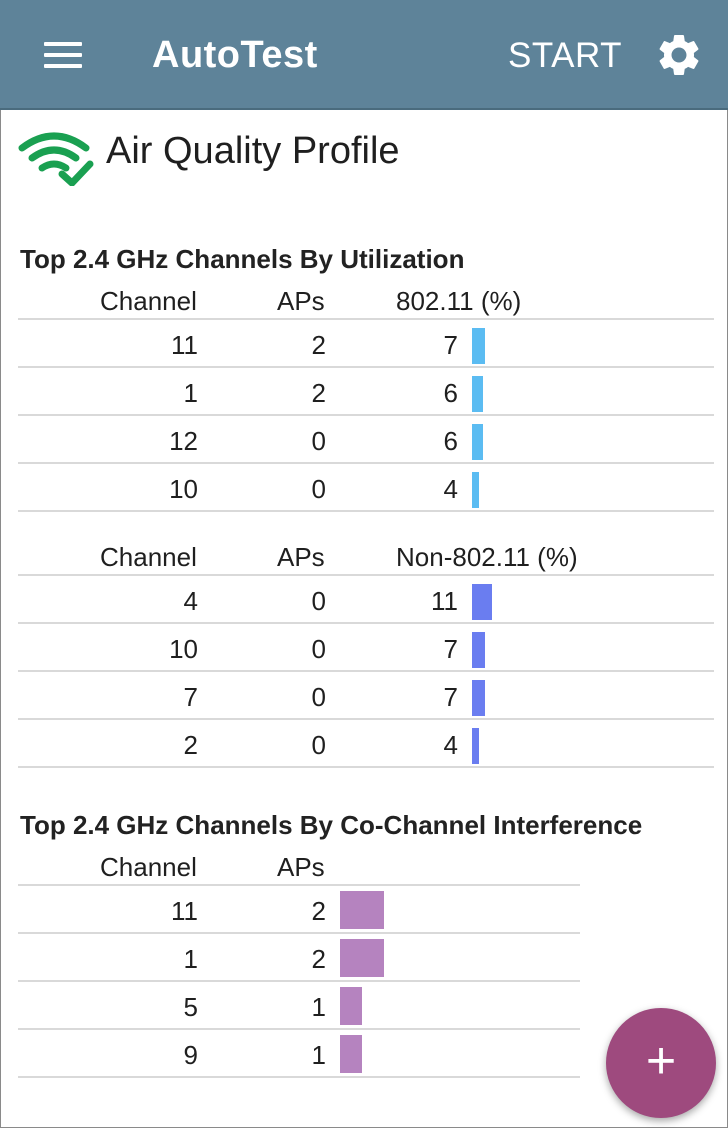 The image size is (728, 1128). What do you see at coordinates (366, 600) in the screenshot?
I see `table-row: 4 0 11` at bounding box center [366, 600].